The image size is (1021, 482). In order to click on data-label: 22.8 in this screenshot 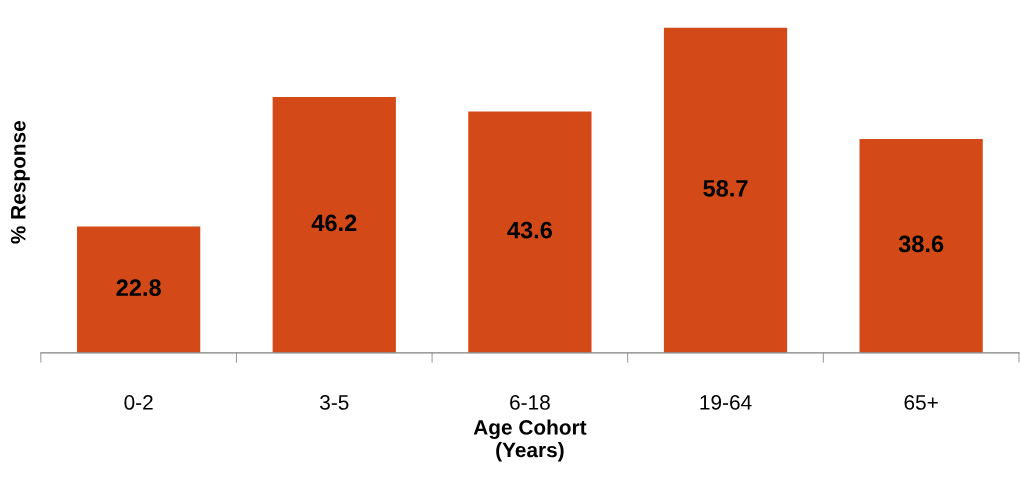, I will do `click(138, 288)`.